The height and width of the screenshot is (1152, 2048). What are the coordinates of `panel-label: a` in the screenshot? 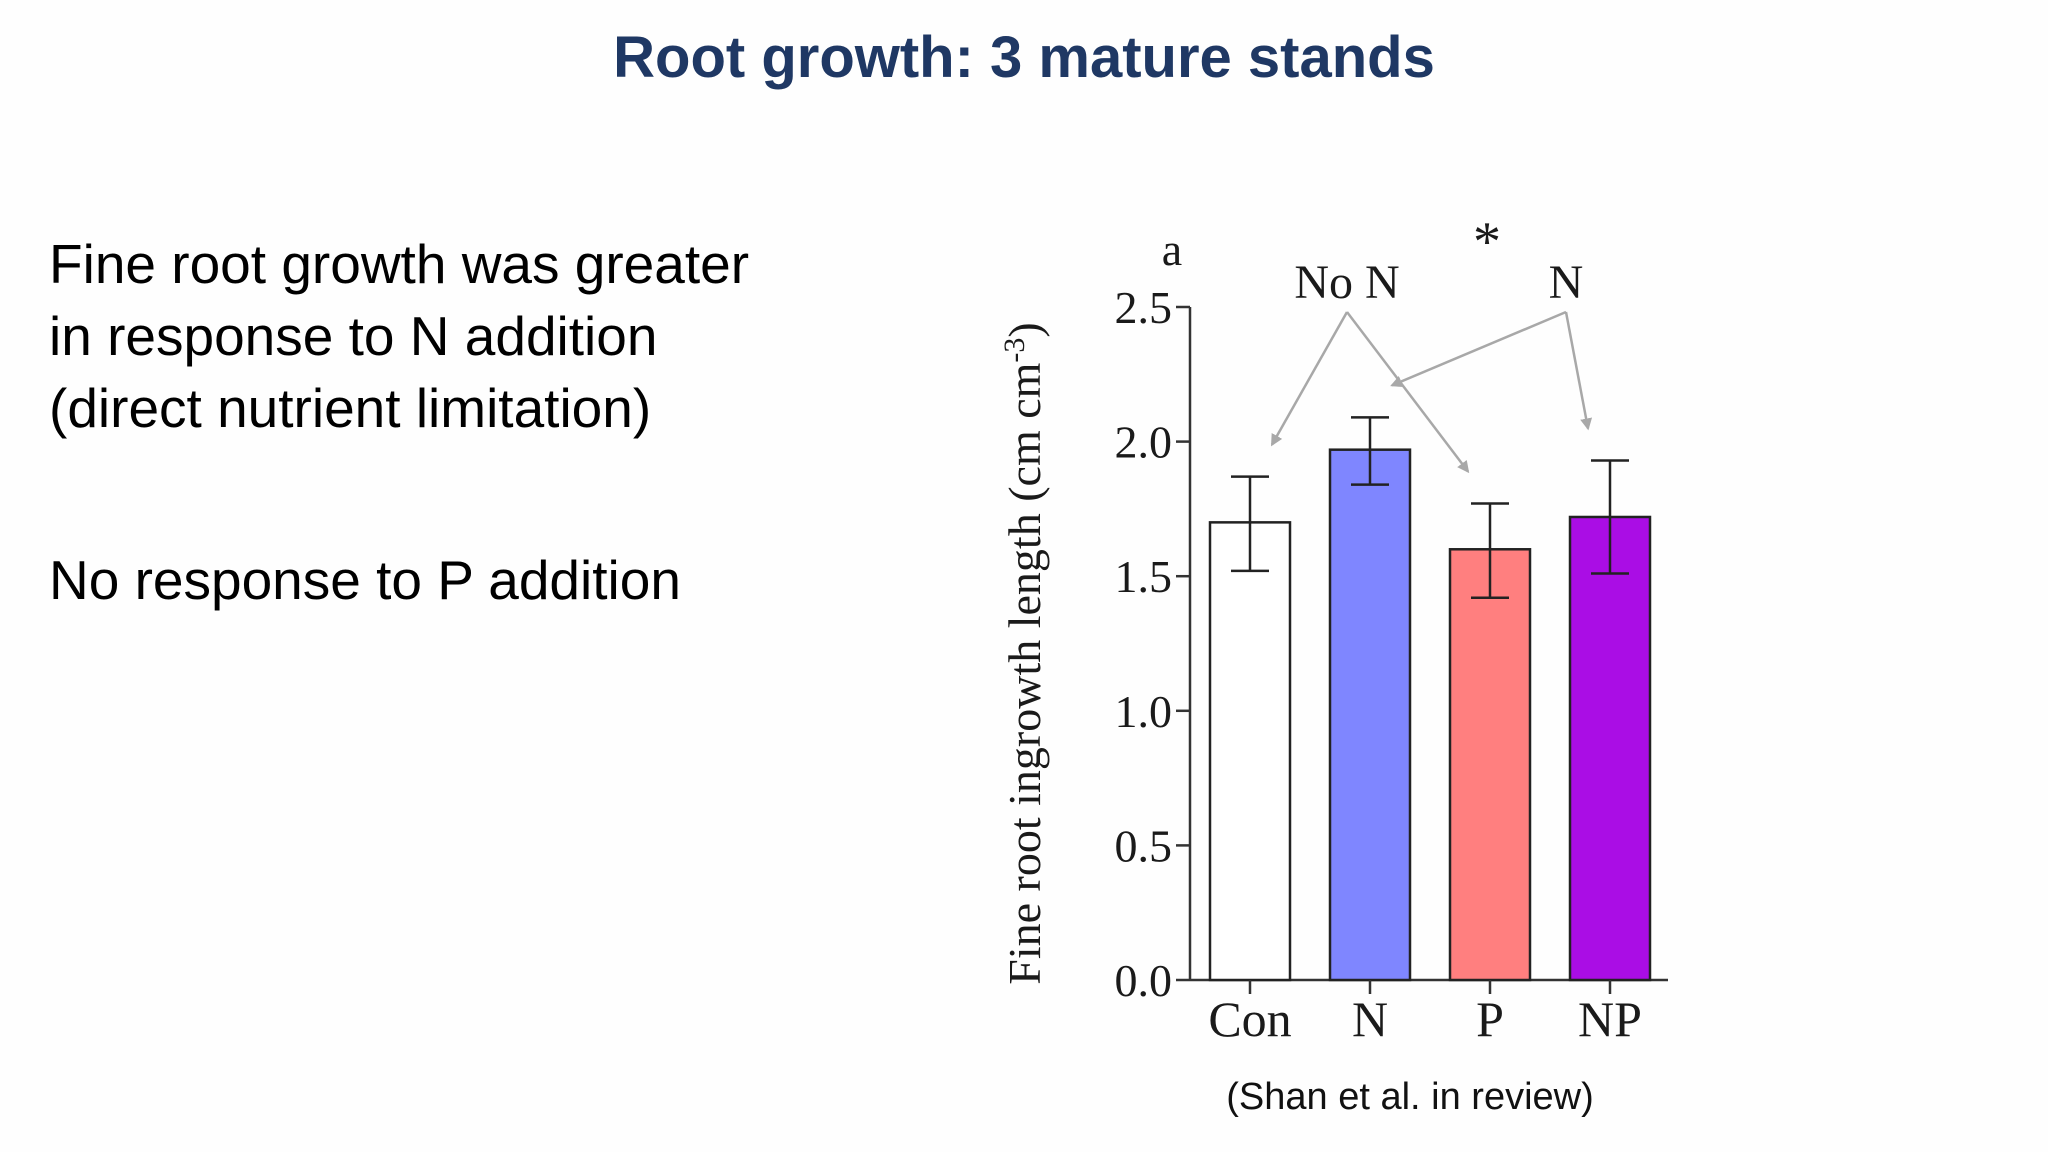 It's located at (1172, 249).